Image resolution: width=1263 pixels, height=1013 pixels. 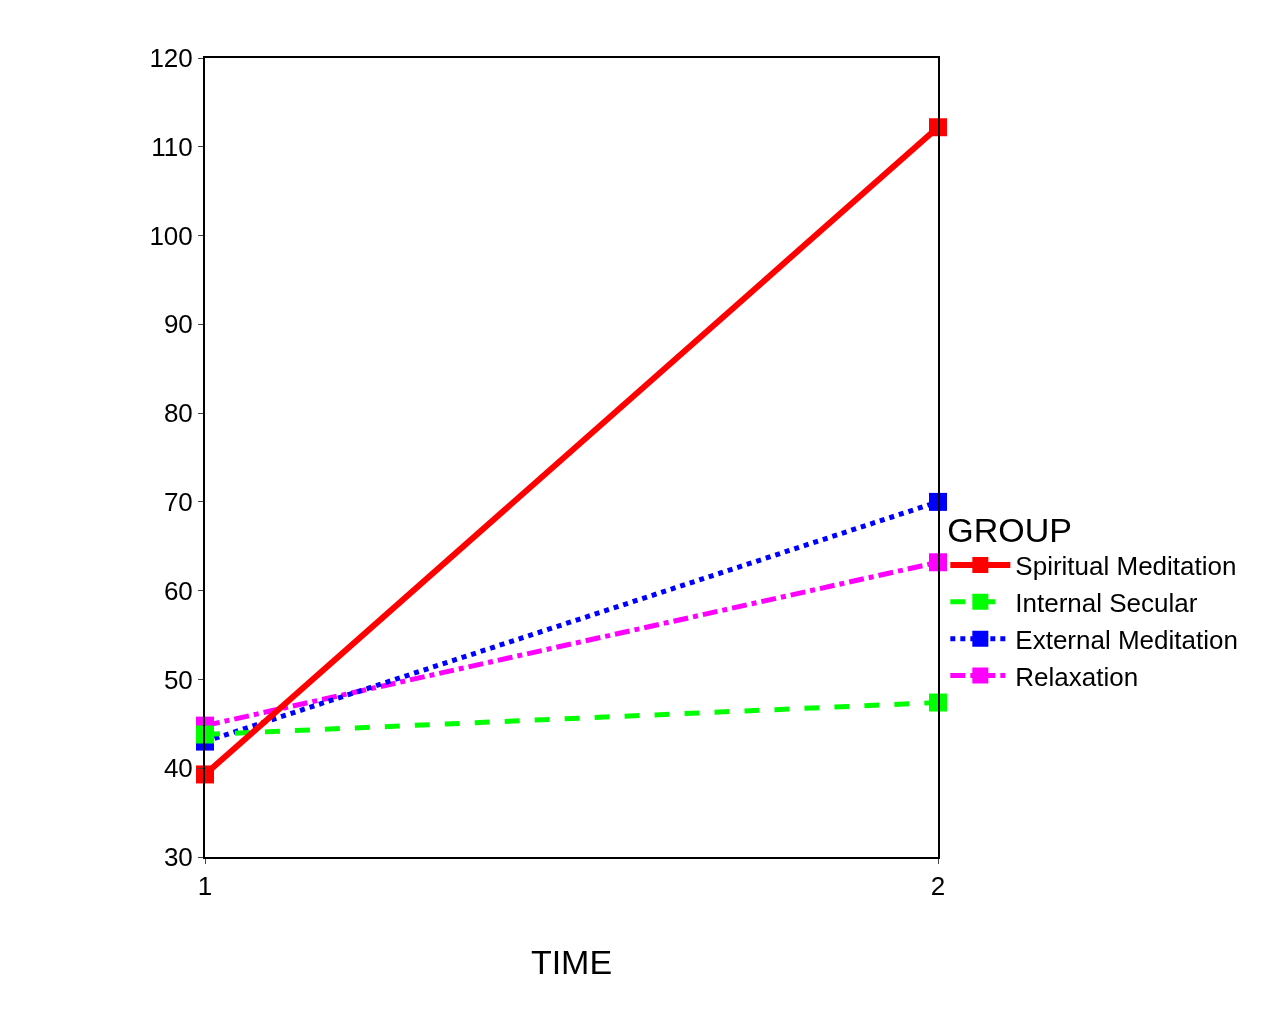 I want to click on y-tick-label: 100, so click(x=171, y=235).